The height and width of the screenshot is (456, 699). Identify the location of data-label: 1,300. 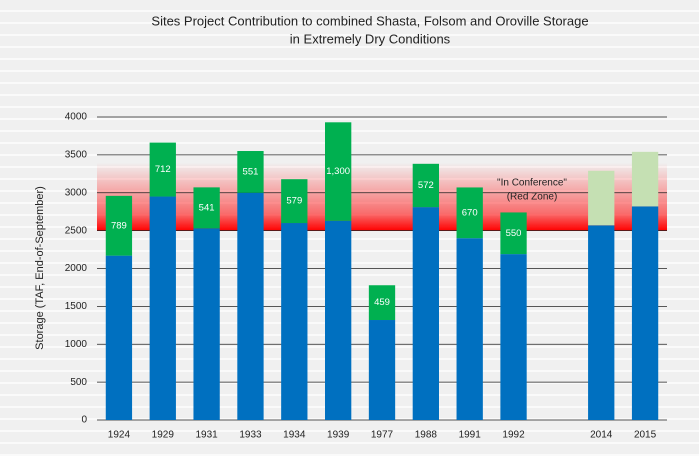
(338, 171).